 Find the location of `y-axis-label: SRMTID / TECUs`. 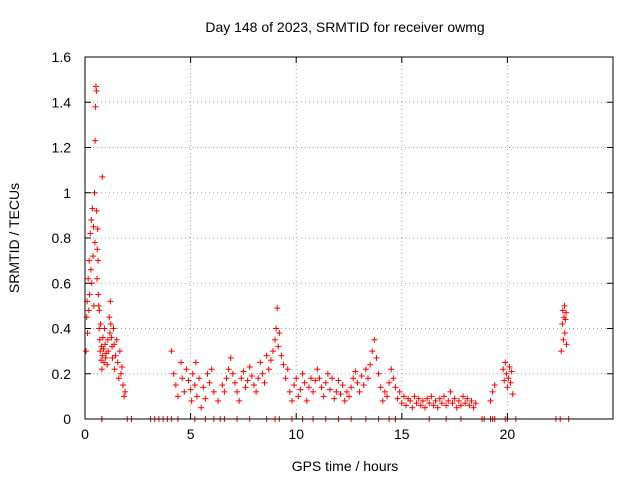

y-axis-label: SRMTID / TECUs is located at coordinates (14, 238).